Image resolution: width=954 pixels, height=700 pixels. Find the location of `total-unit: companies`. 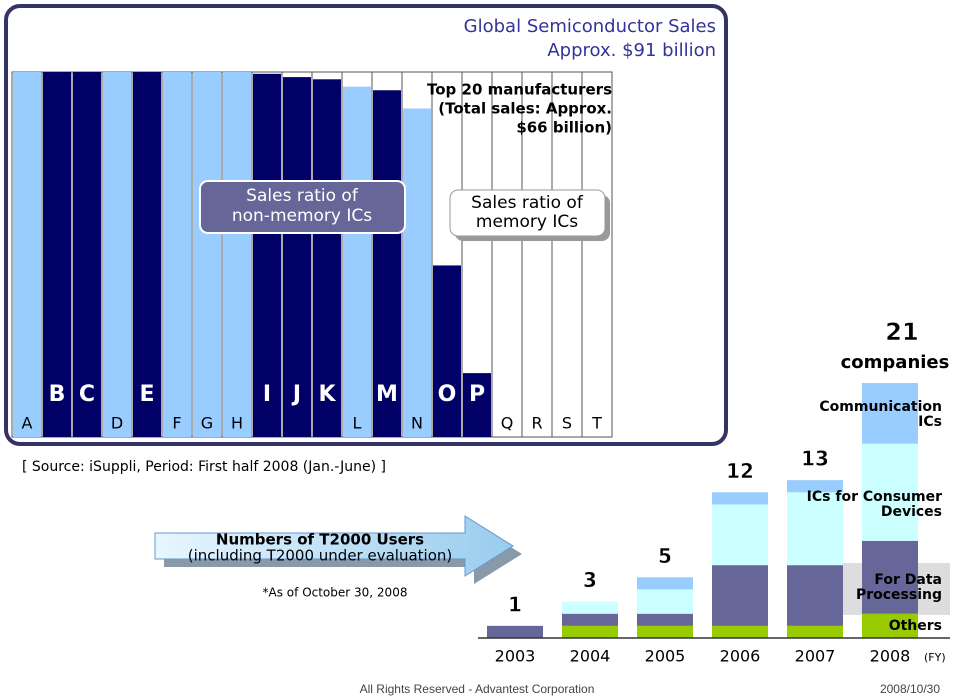

total-unit: companies is located at coordinates (895, 362).